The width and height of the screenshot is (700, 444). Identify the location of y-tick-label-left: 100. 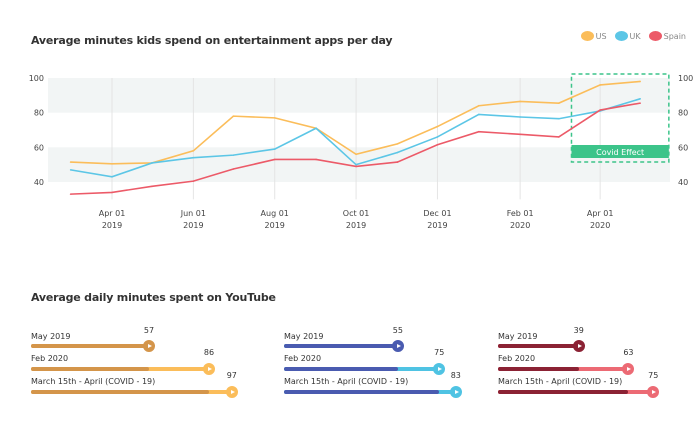
(36, 78).